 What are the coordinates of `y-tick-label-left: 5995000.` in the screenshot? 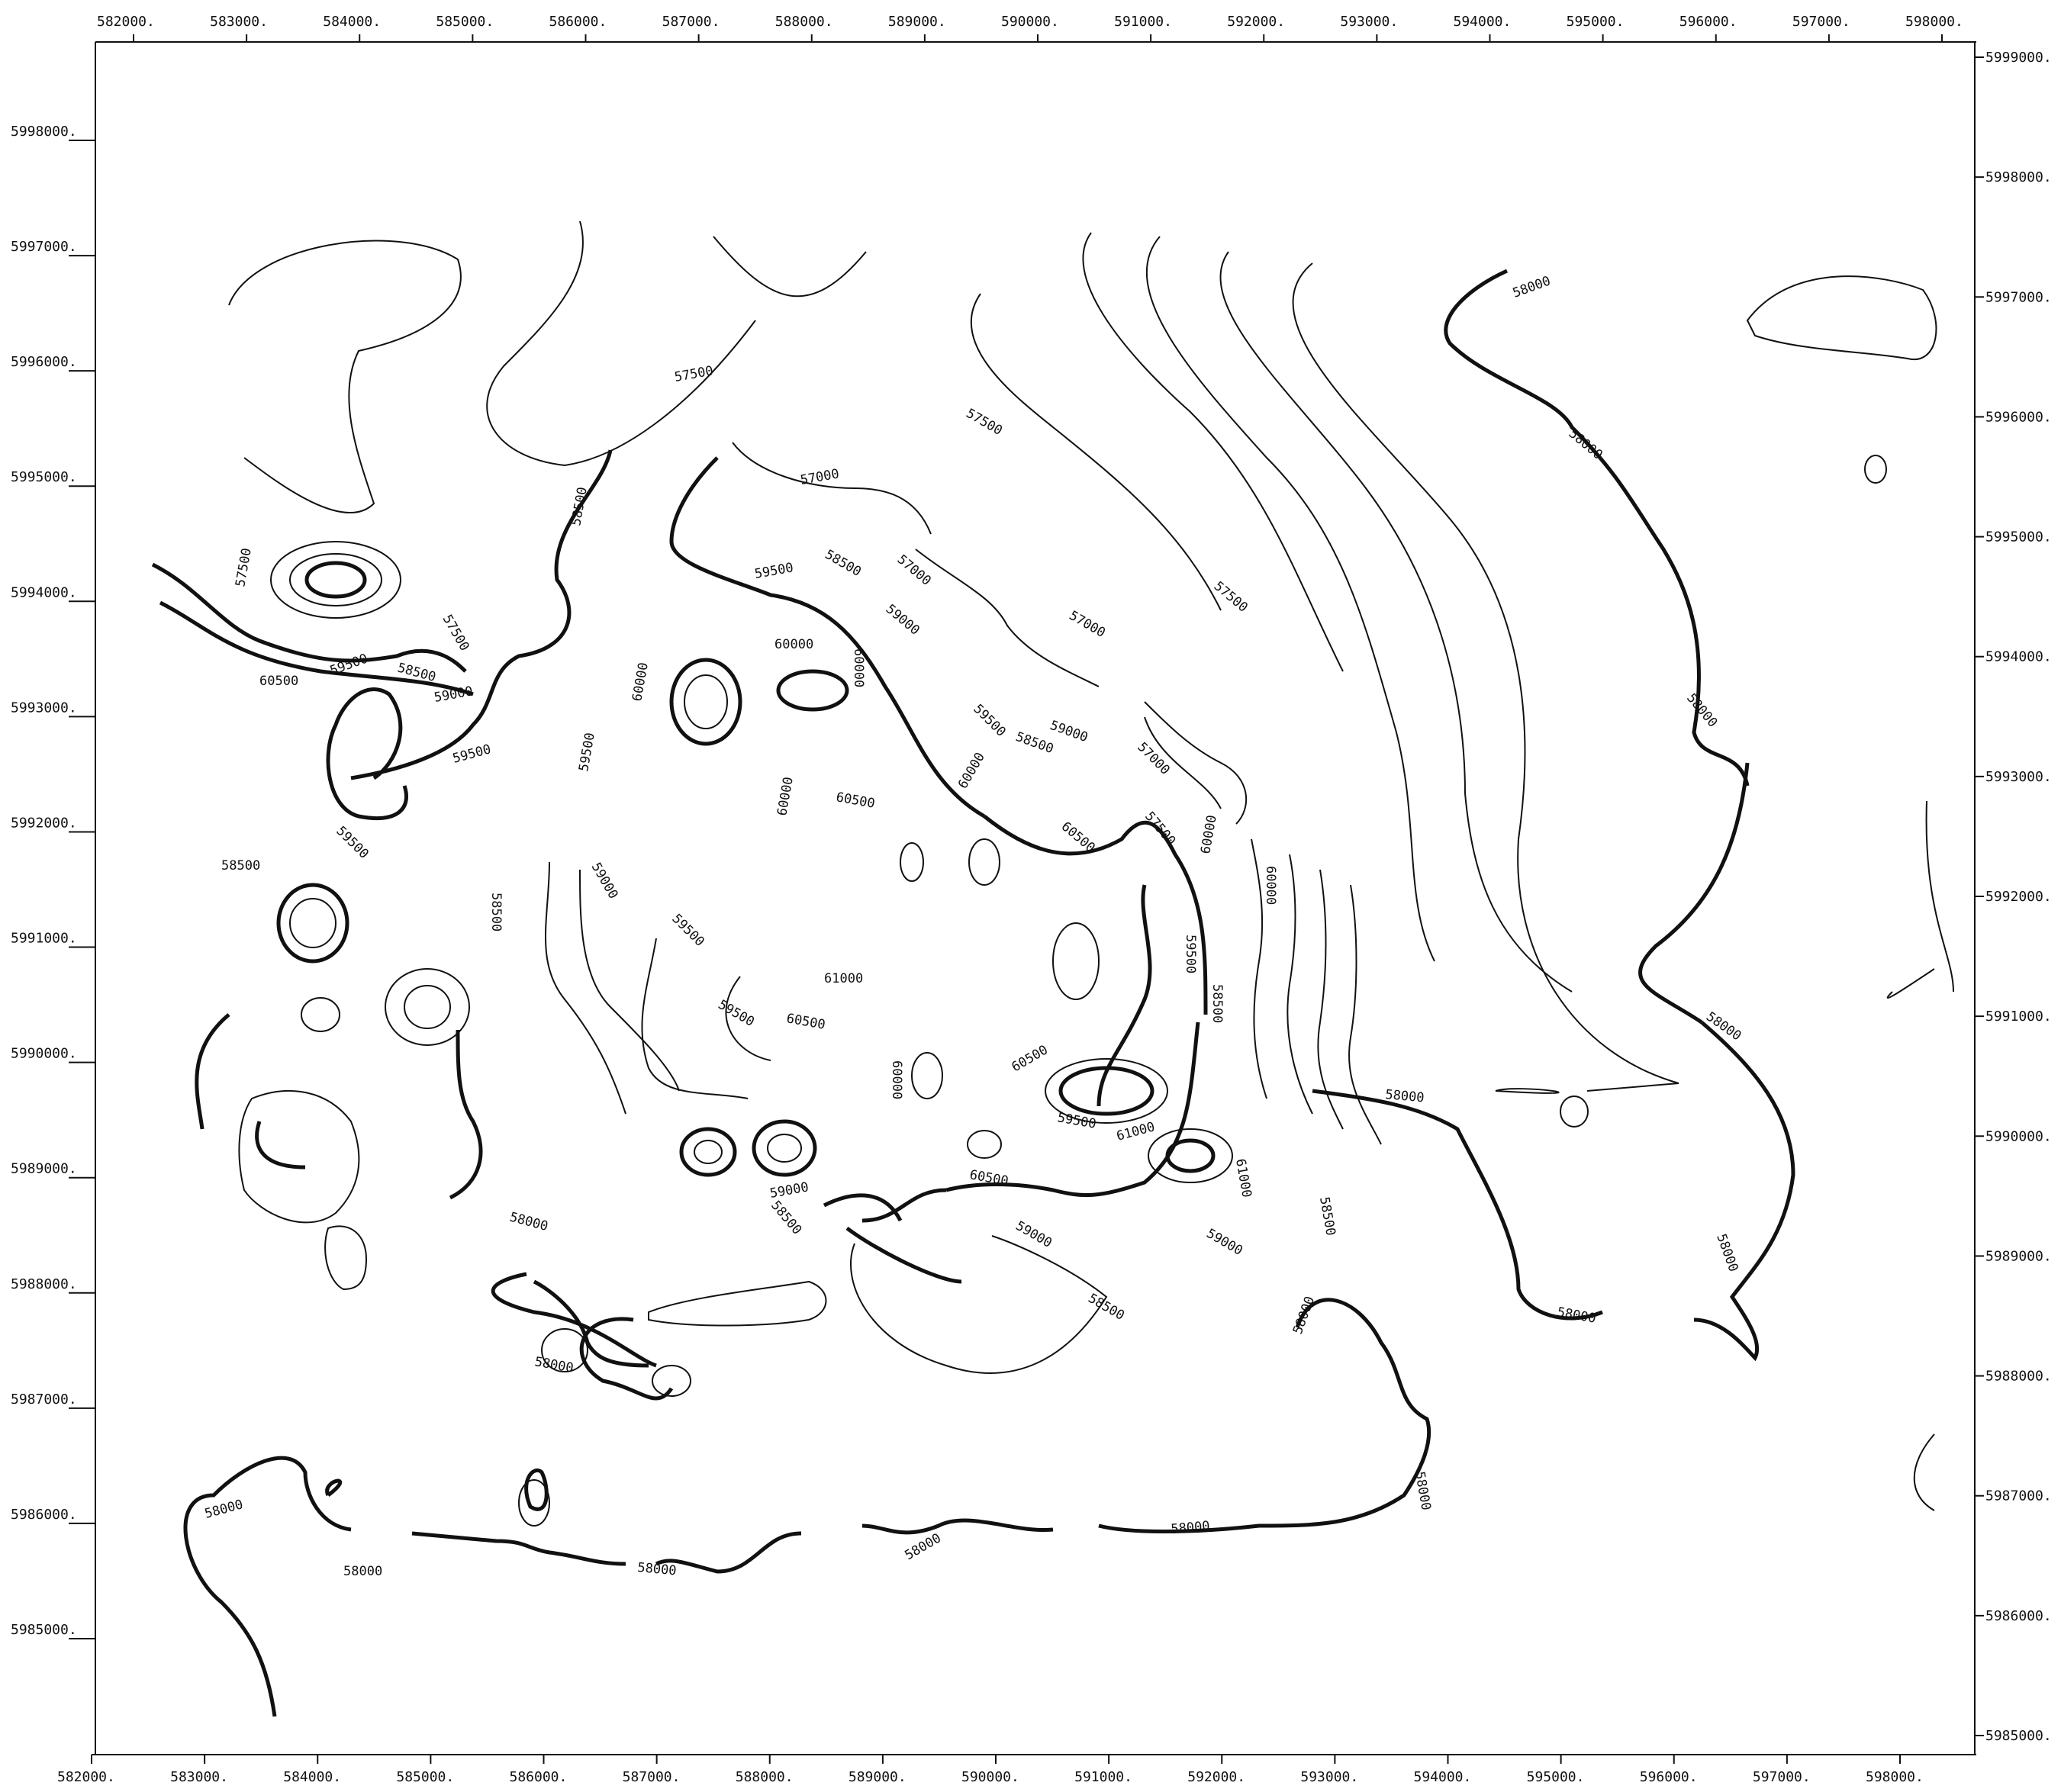 It's located at (44, 477).